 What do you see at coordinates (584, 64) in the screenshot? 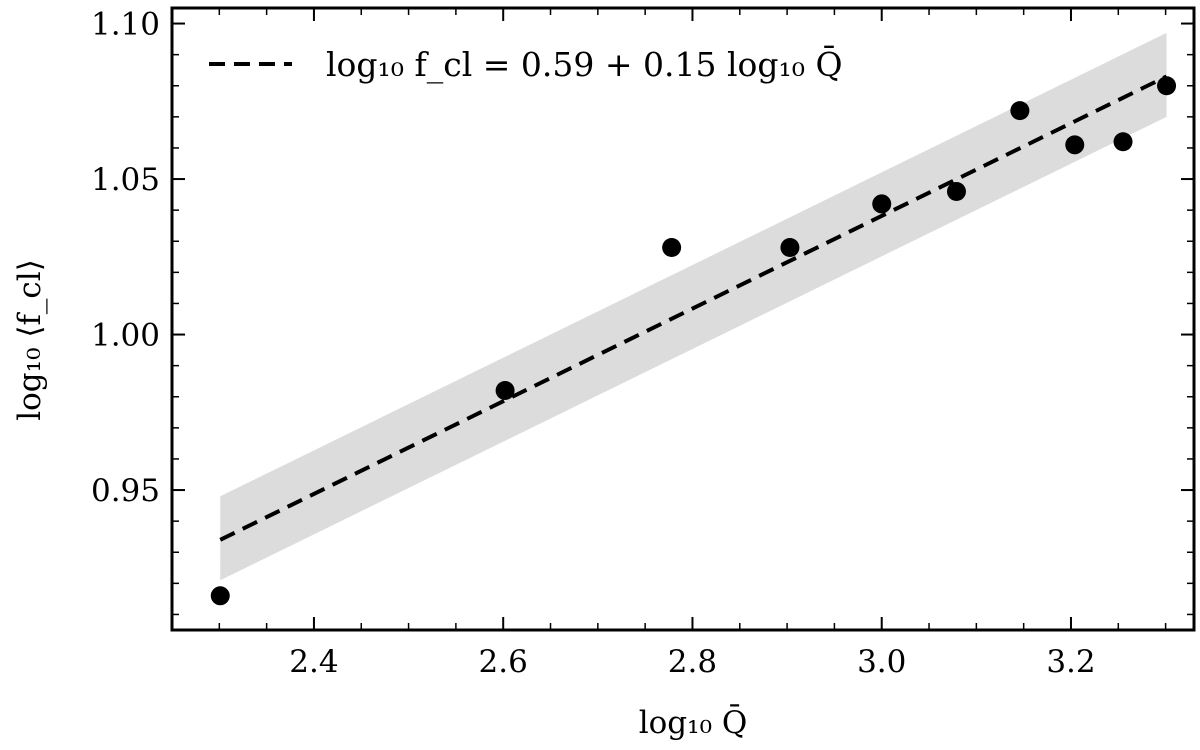
I see `legend-label: log₁₀ f_cl = 0.59 + 0.15 log₁₀ Q̄` at bounding box center [584, 64].